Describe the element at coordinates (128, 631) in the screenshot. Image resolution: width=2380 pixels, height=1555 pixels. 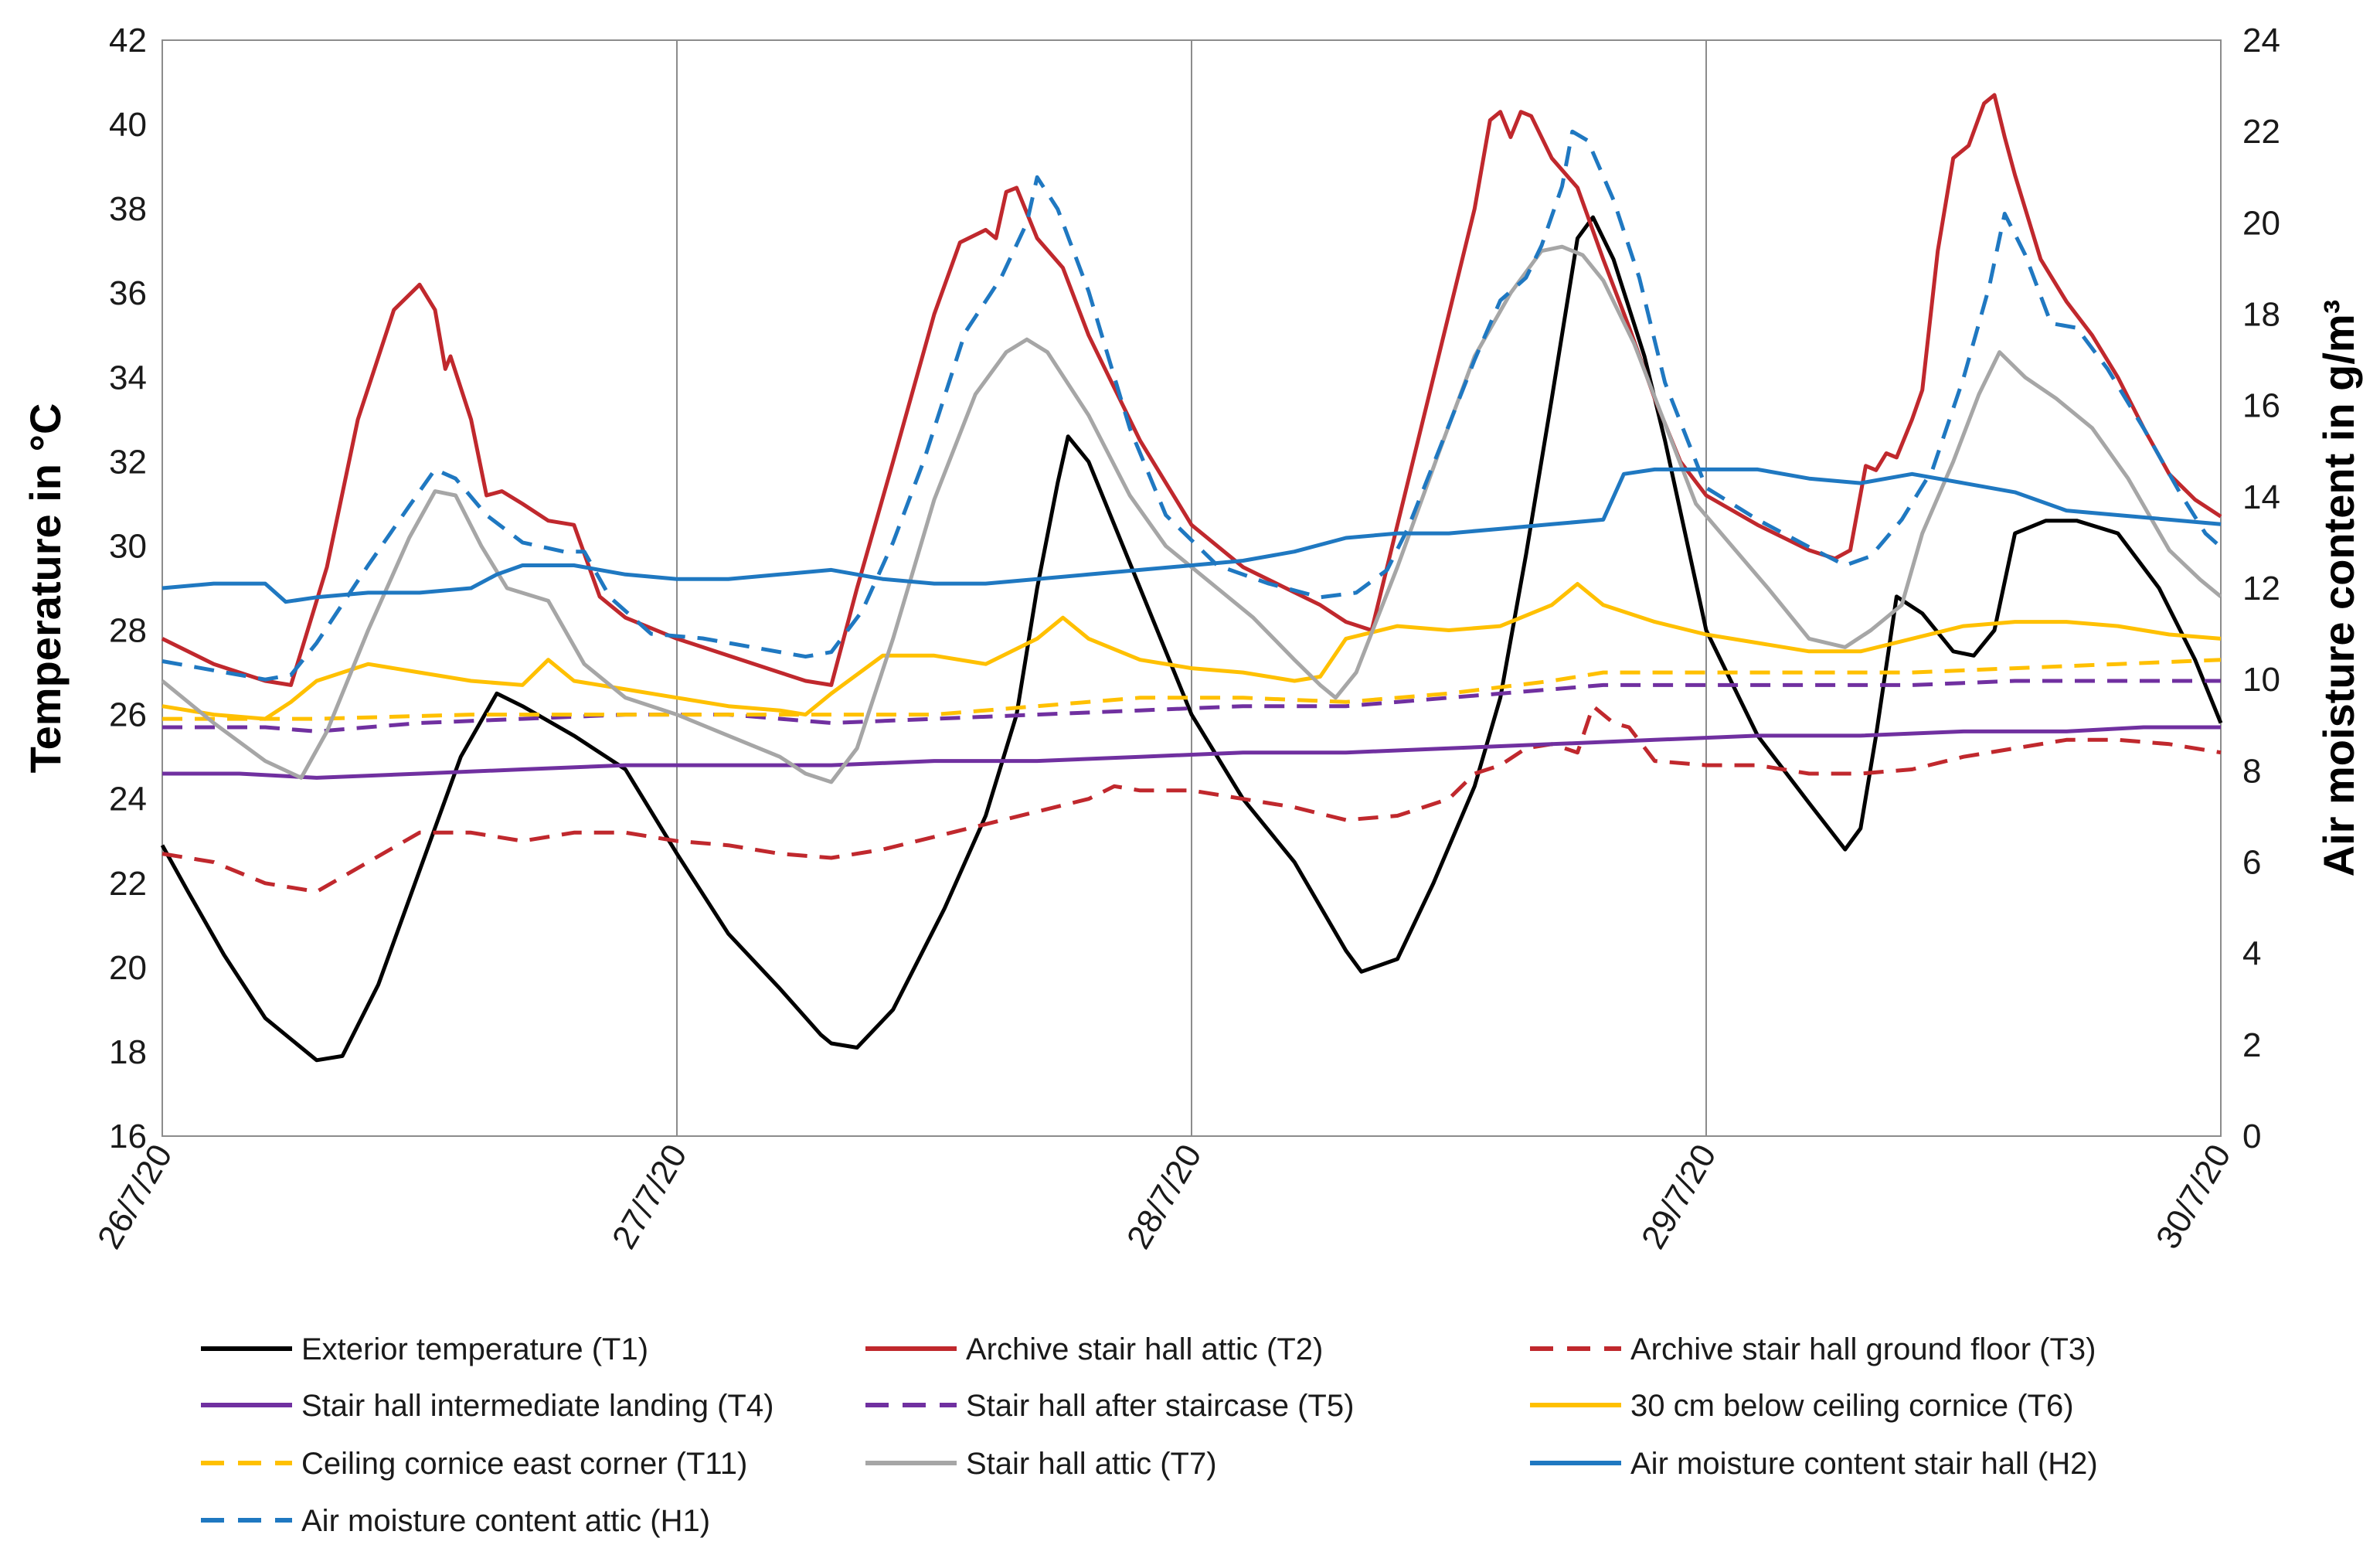
I see `left-tick-label: 28` at that location.